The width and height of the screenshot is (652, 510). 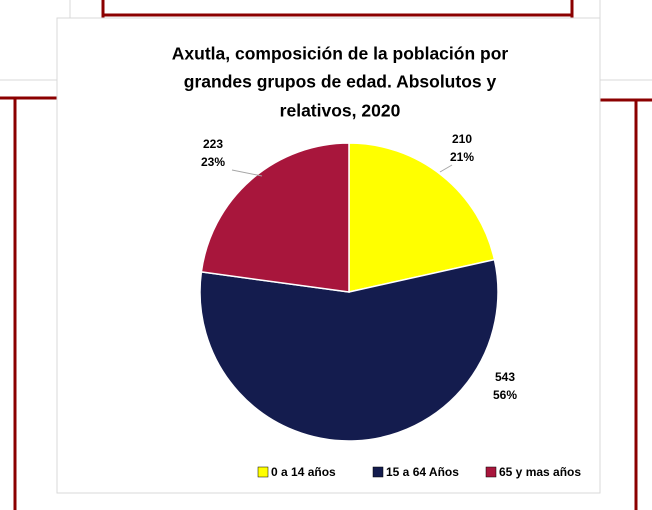 What do you see at coordinates (340, 82) in the screenshot?
I see `chart-title: grandes grupos de edad. Absolutos y` at bounding box center [340, 82].